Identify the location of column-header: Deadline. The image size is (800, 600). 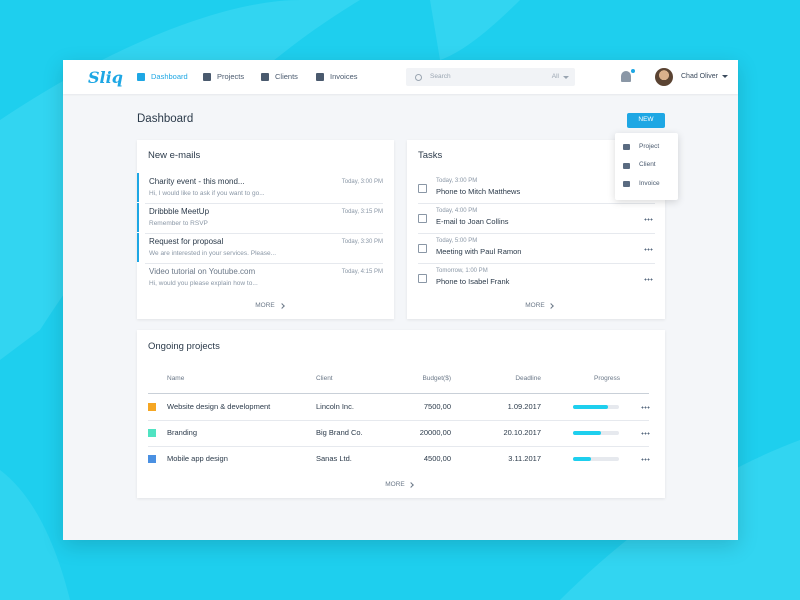
(528, 378).